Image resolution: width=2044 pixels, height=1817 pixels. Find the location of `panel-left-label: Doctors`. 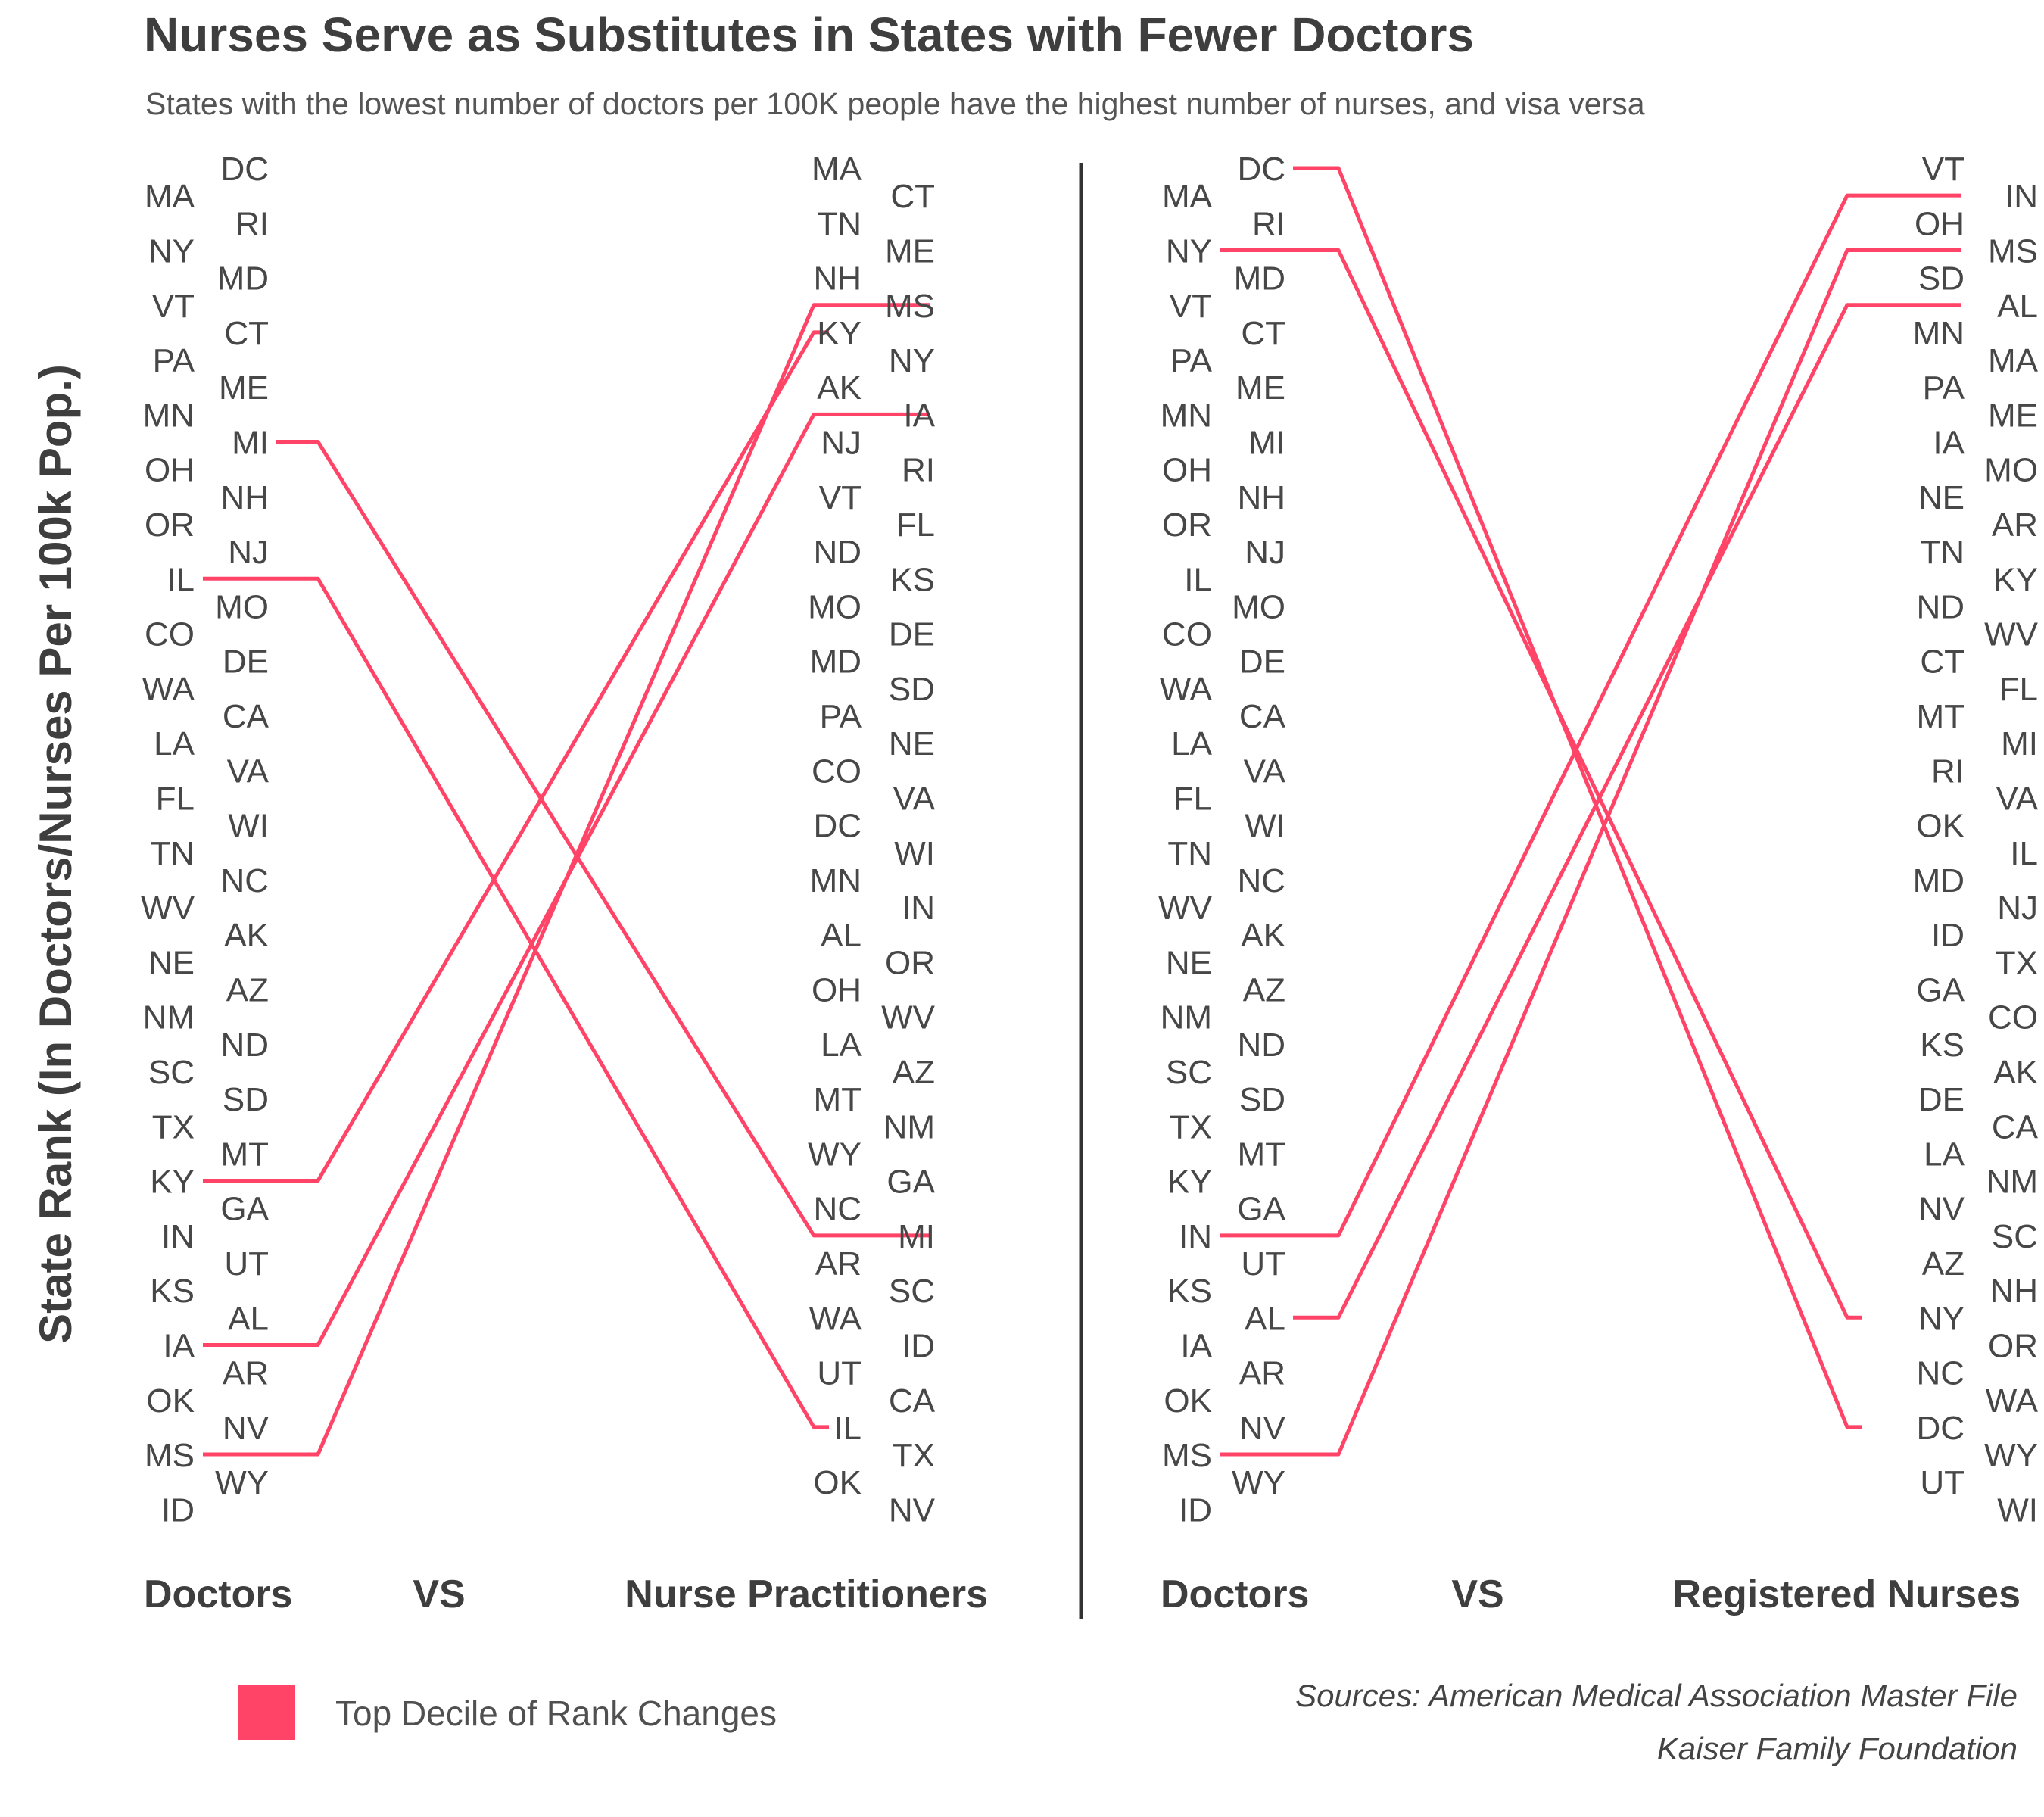

panel-left-label: Doctors is located at coordinates (218, 1594).